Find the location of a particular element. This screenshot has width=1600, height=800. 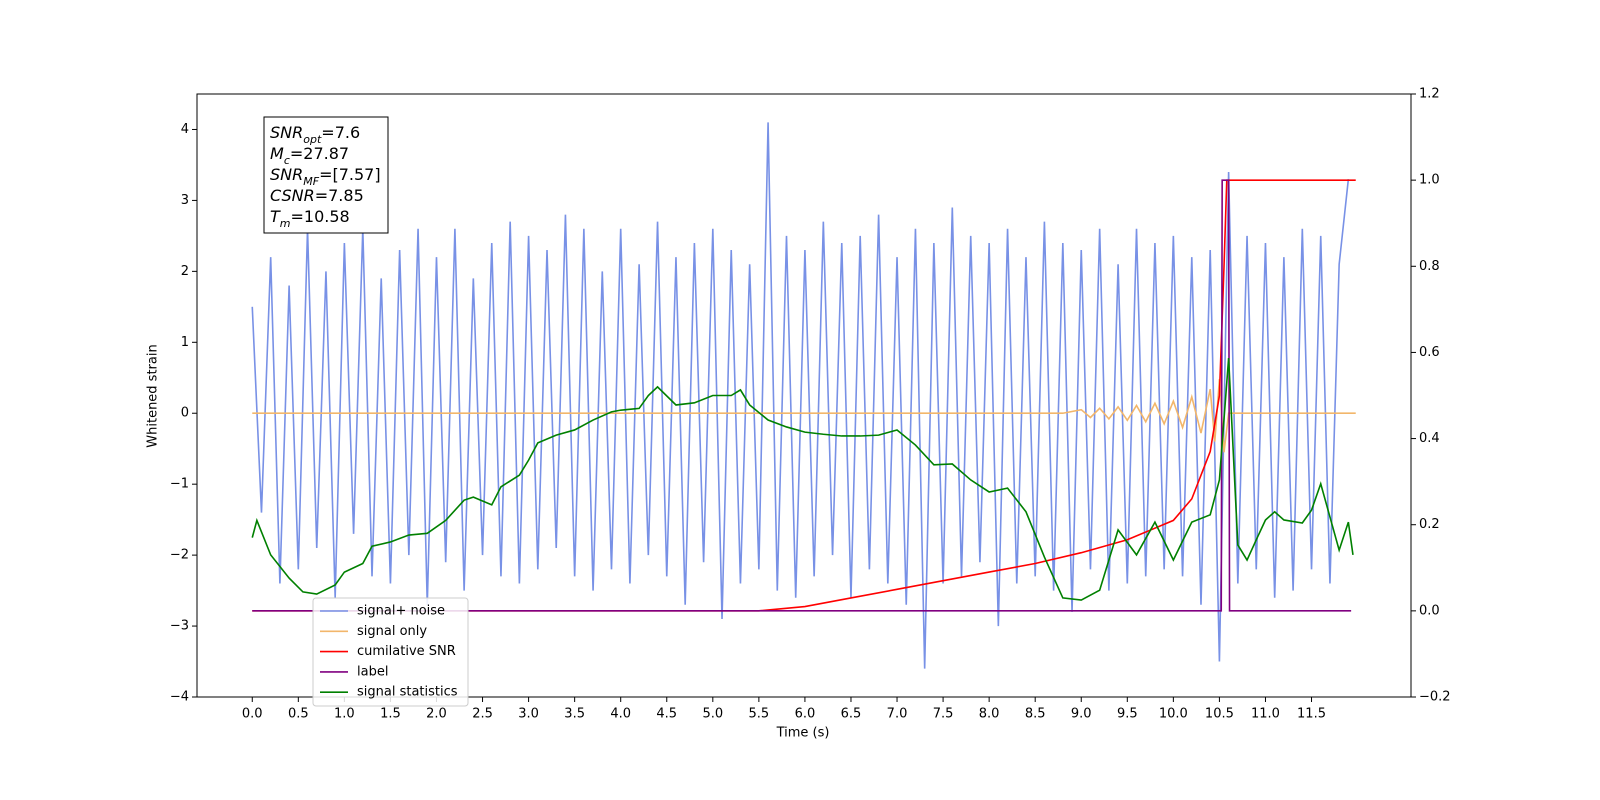

legend-label: label is located at coordinates (372, 671).